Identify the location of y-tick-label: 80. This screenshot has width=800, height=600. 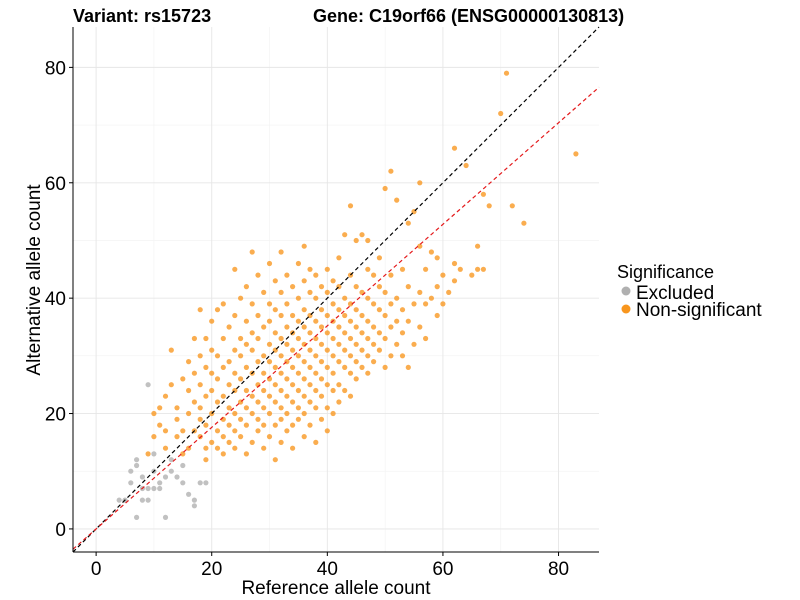
(55, 68).